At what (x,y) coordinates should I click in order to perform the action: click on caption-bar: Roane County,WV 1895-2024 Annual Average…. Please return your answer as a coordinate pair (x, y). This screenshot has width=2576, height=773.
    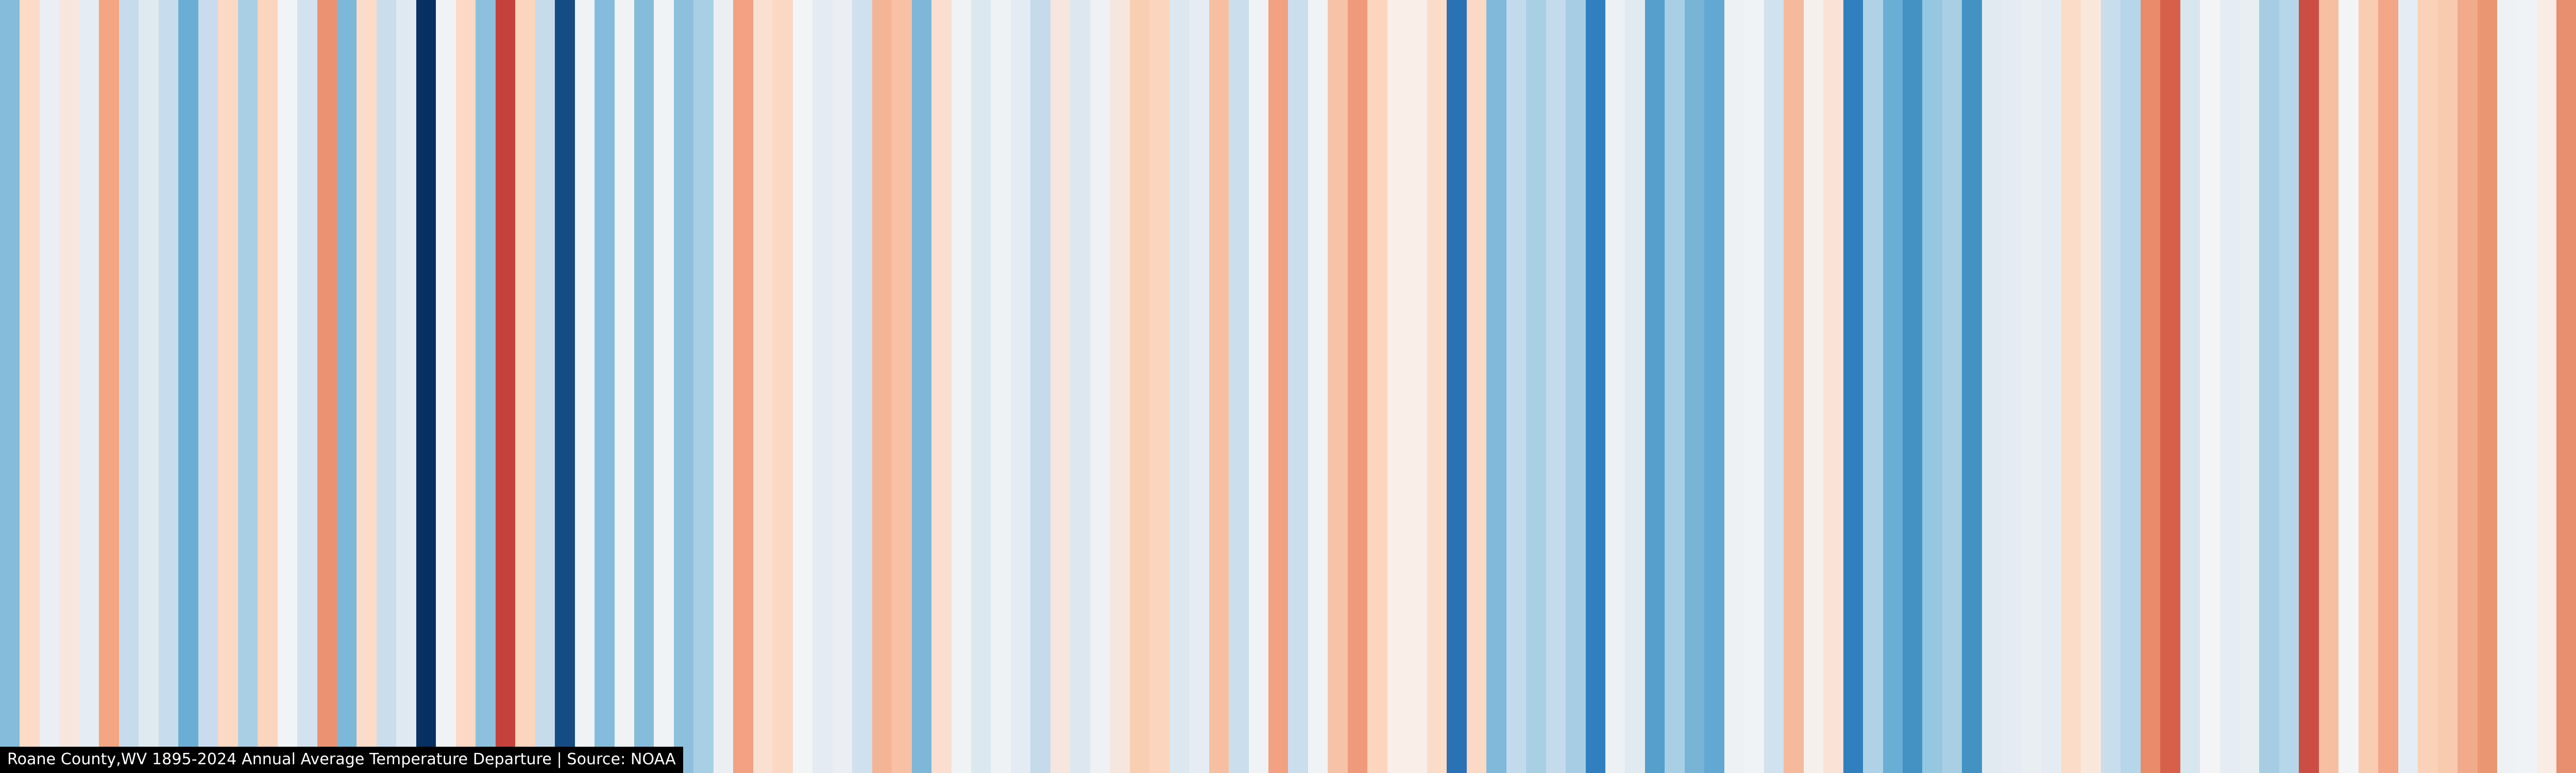
    Looking at the image, I should click on (341, 760).